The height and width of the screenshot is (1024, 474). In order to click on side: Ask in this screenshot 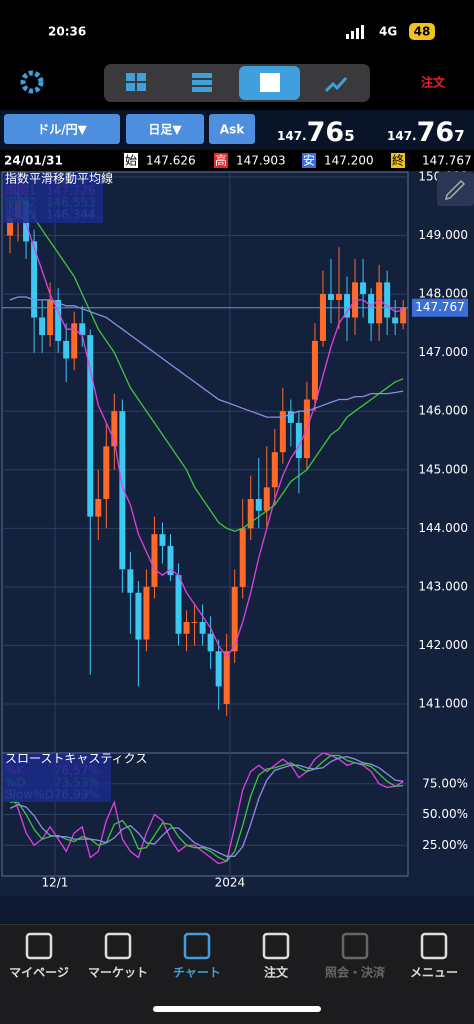, I will do `click(232, 130)`.